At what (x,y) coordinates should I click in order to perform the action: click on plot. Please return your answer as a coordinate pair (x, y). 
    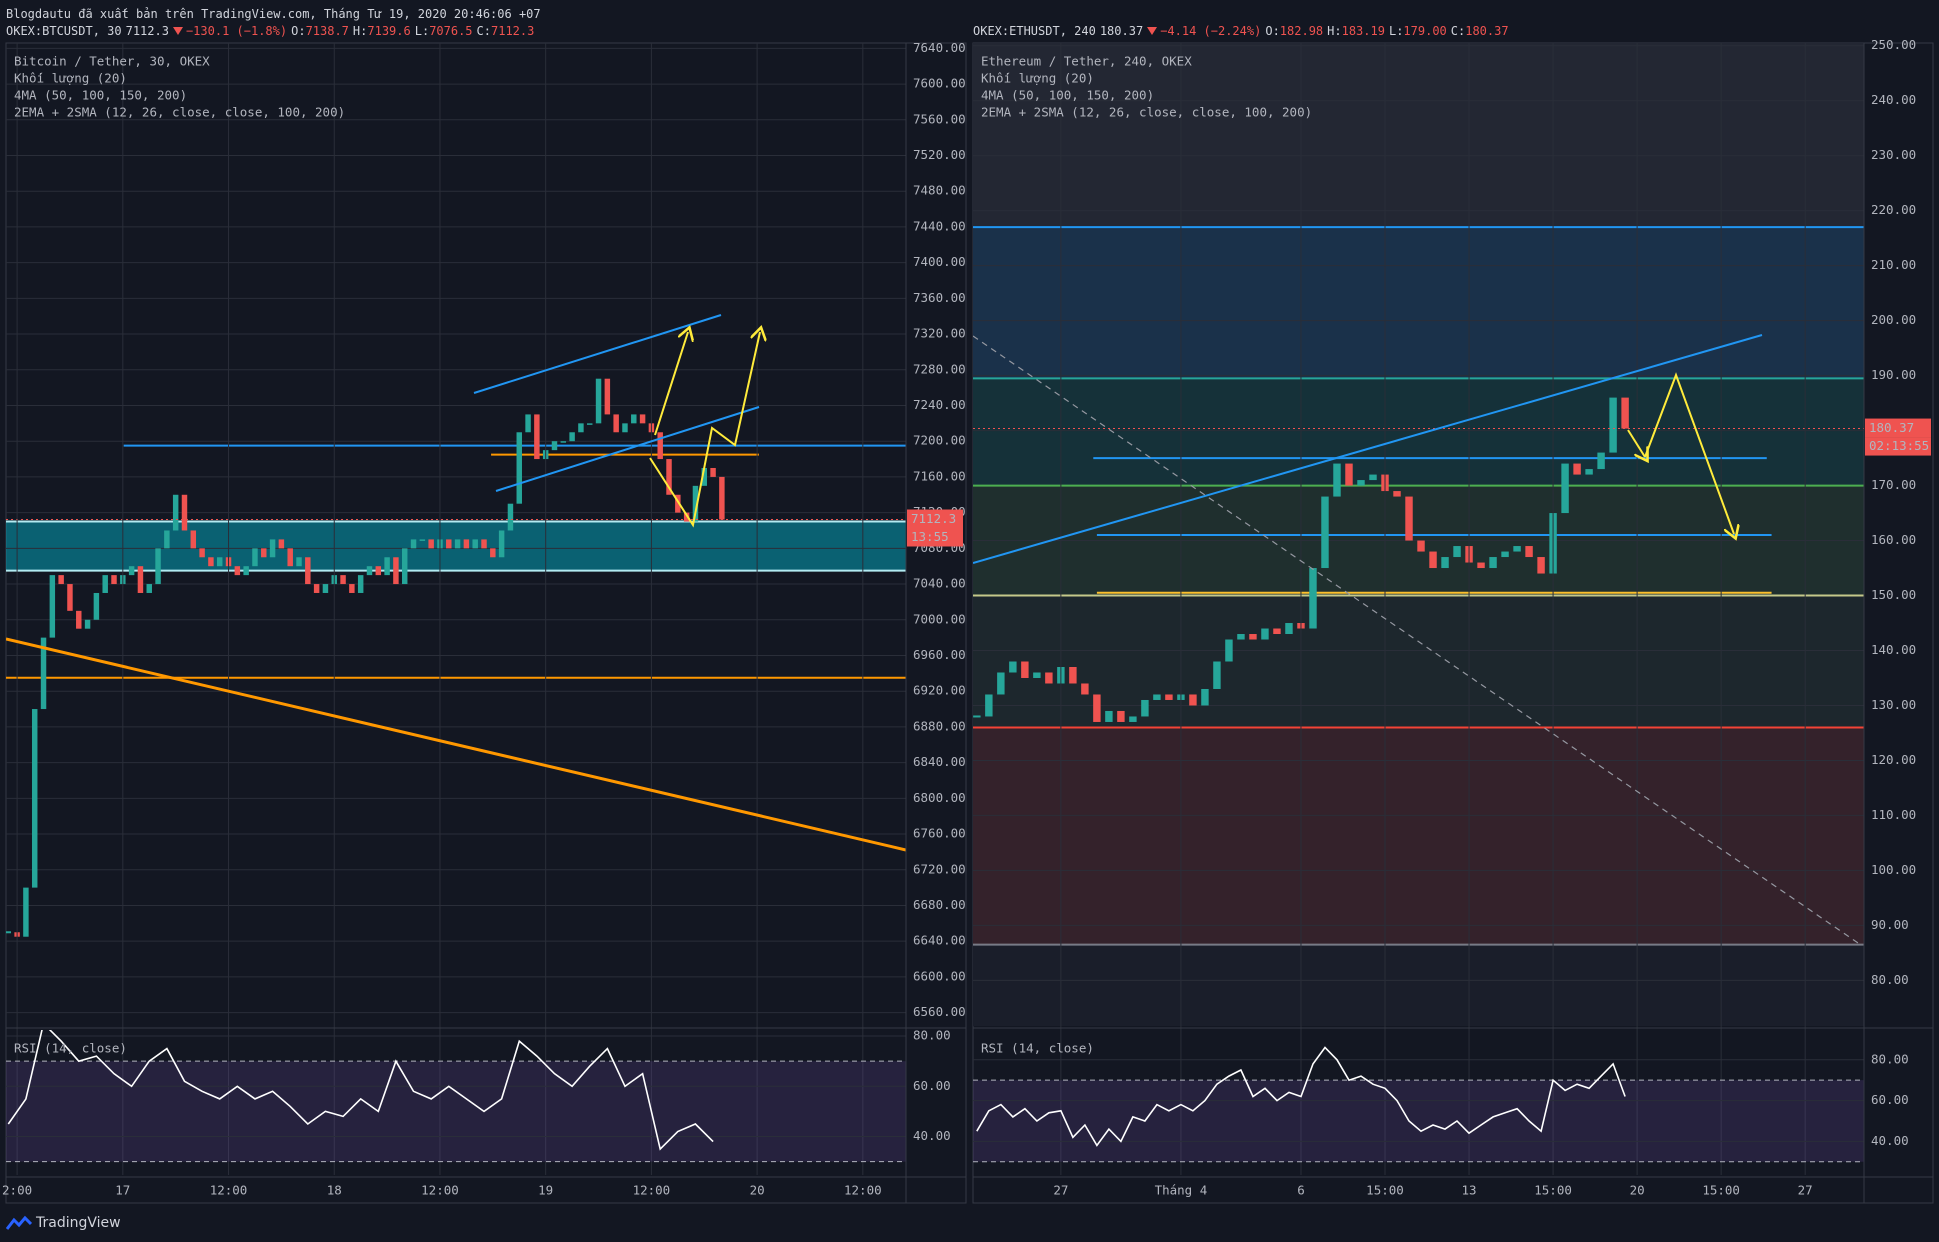
    Looking at the image, I should click on (456, 1096).